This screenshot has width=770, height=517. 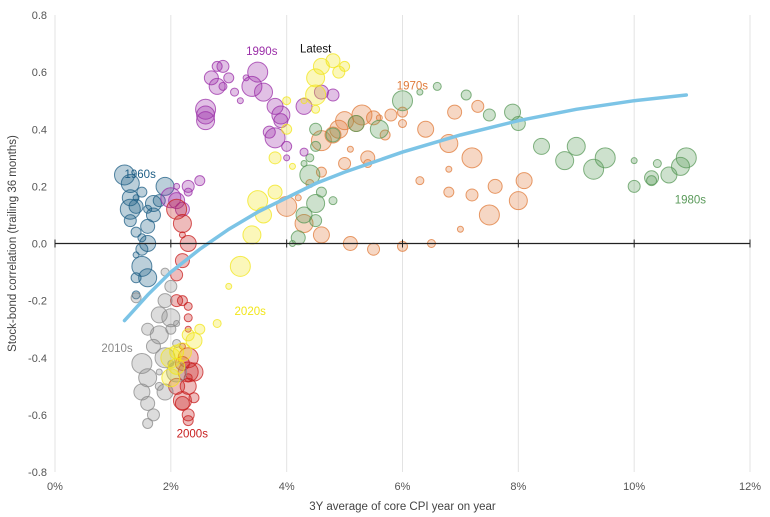 I want to click on y-tick-label: 0.6, so click(x=39, y=73).